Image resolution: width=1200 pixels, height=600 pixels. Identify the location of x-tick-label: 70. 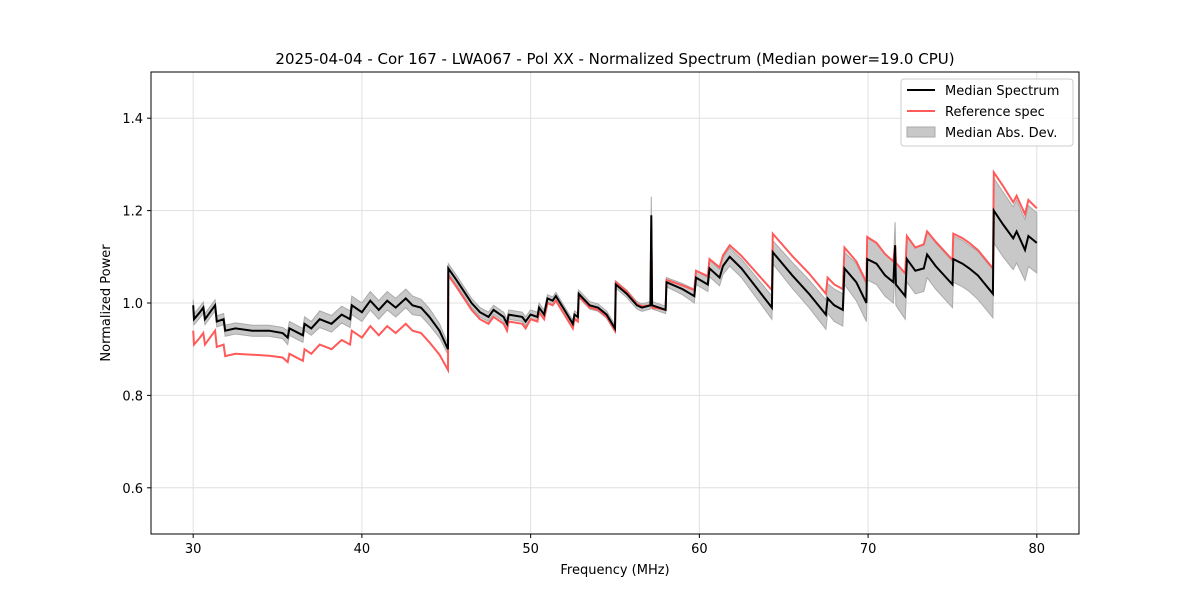
(868, 549).